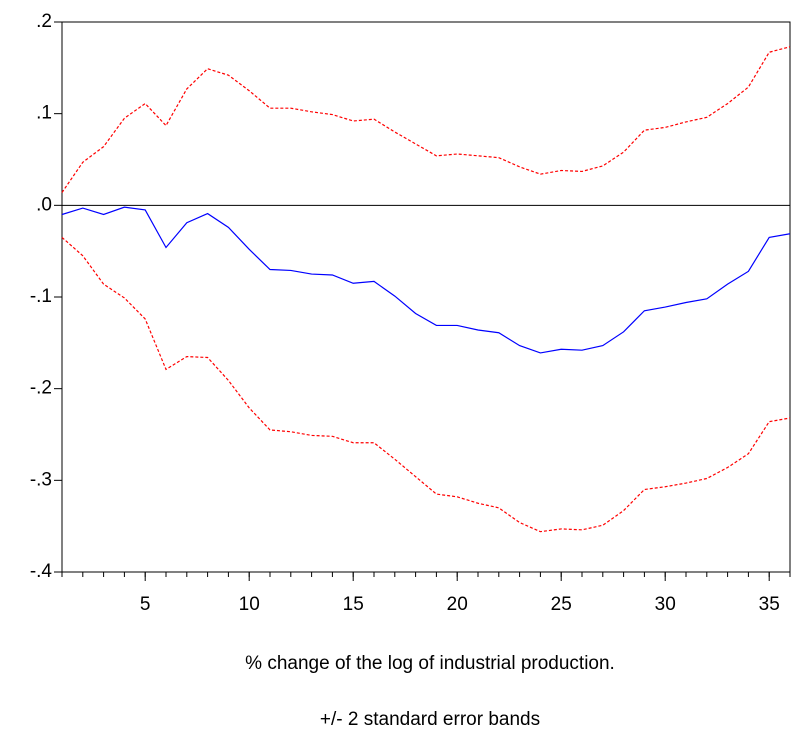 This screenshot has height=740, width=792. Describe the element at coordinates (561, 604) in the screenshot. I see `x-tick-label: 25` at that location.